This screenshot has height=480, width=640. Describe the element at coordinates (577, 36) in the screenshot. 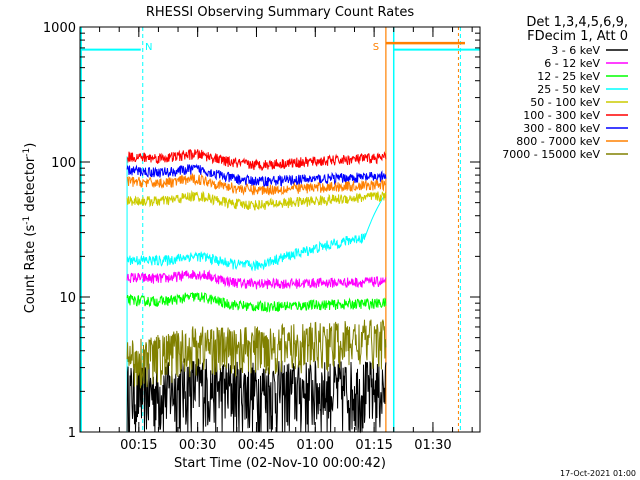

I see `legend-header-2: FDecim 1, Att 0` at that location.